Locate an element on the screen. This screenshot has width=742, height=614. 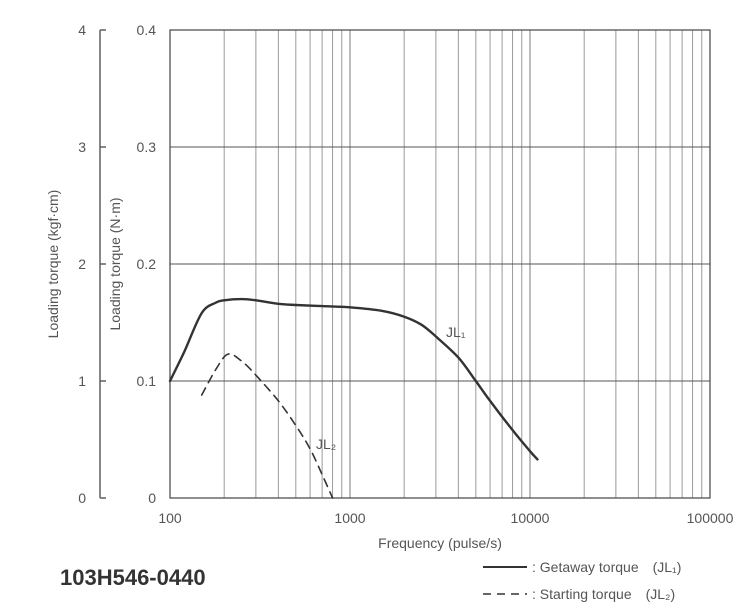
y-axis-title-right: Loading torque (N·m) is located at coordinates (115, 263).